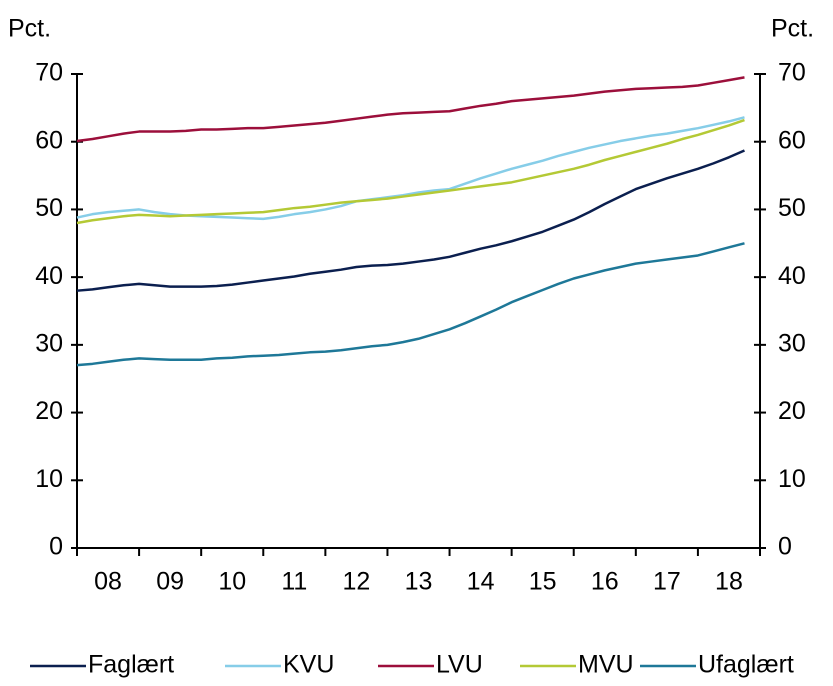 This screenshot has width=833, height=686. Describe the element at coordinates (56, 547) in the screenshot. I see `y-tick-label: 0` at that location.